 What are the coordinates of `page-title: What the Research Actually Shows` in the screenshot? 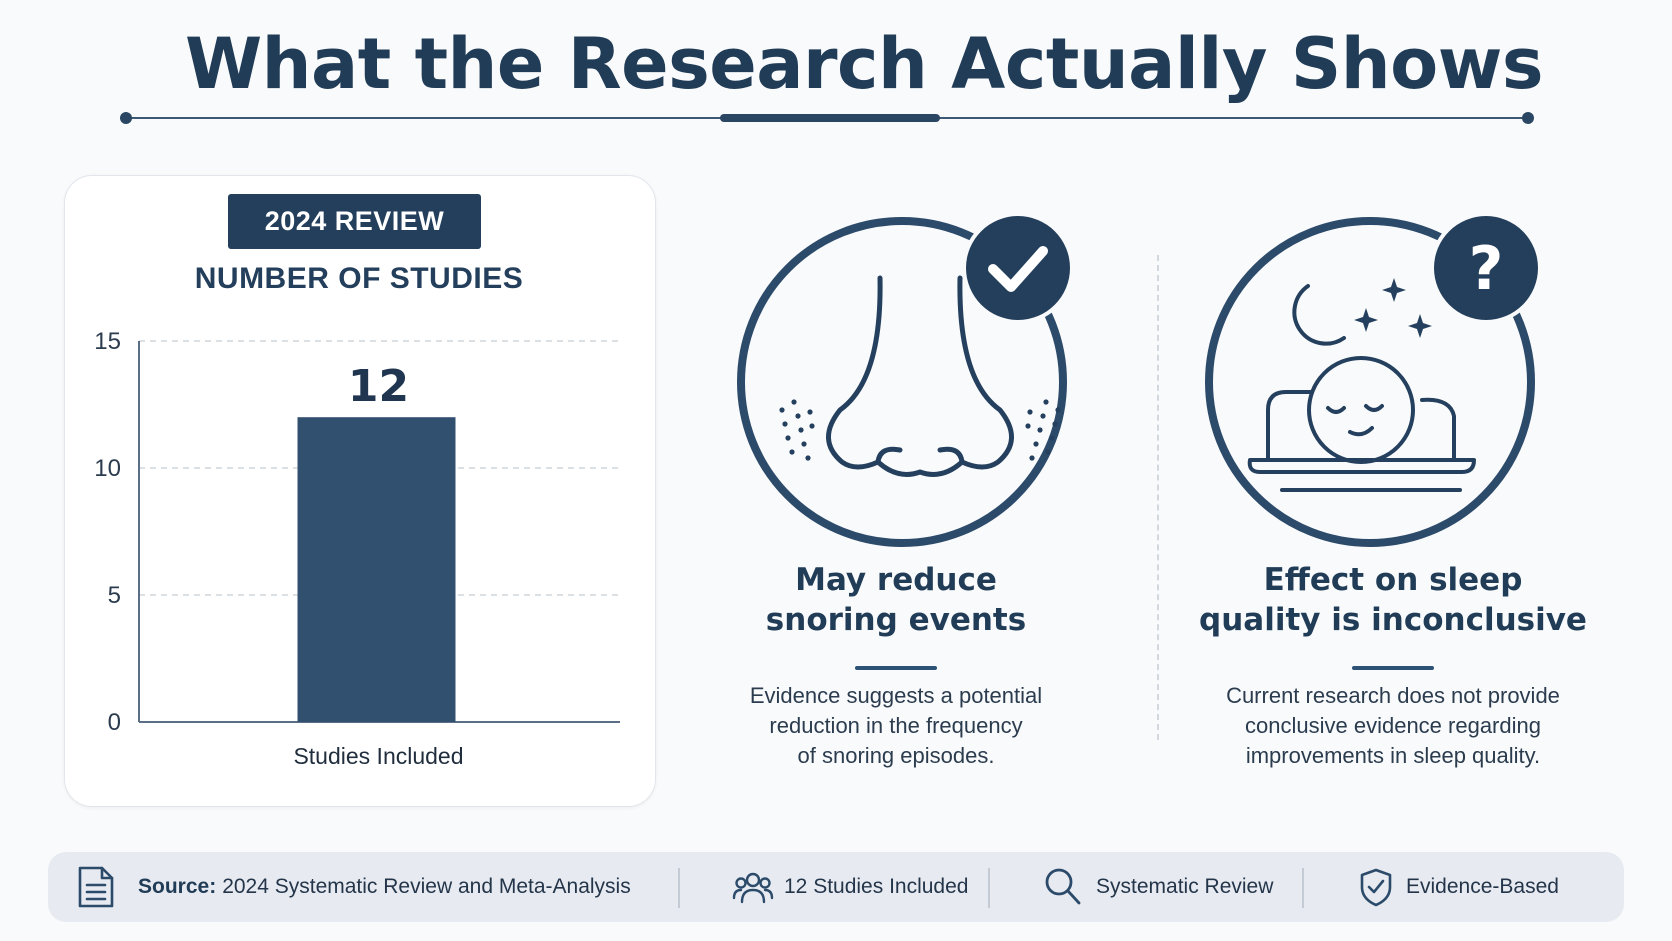 It's located at (864, 64).